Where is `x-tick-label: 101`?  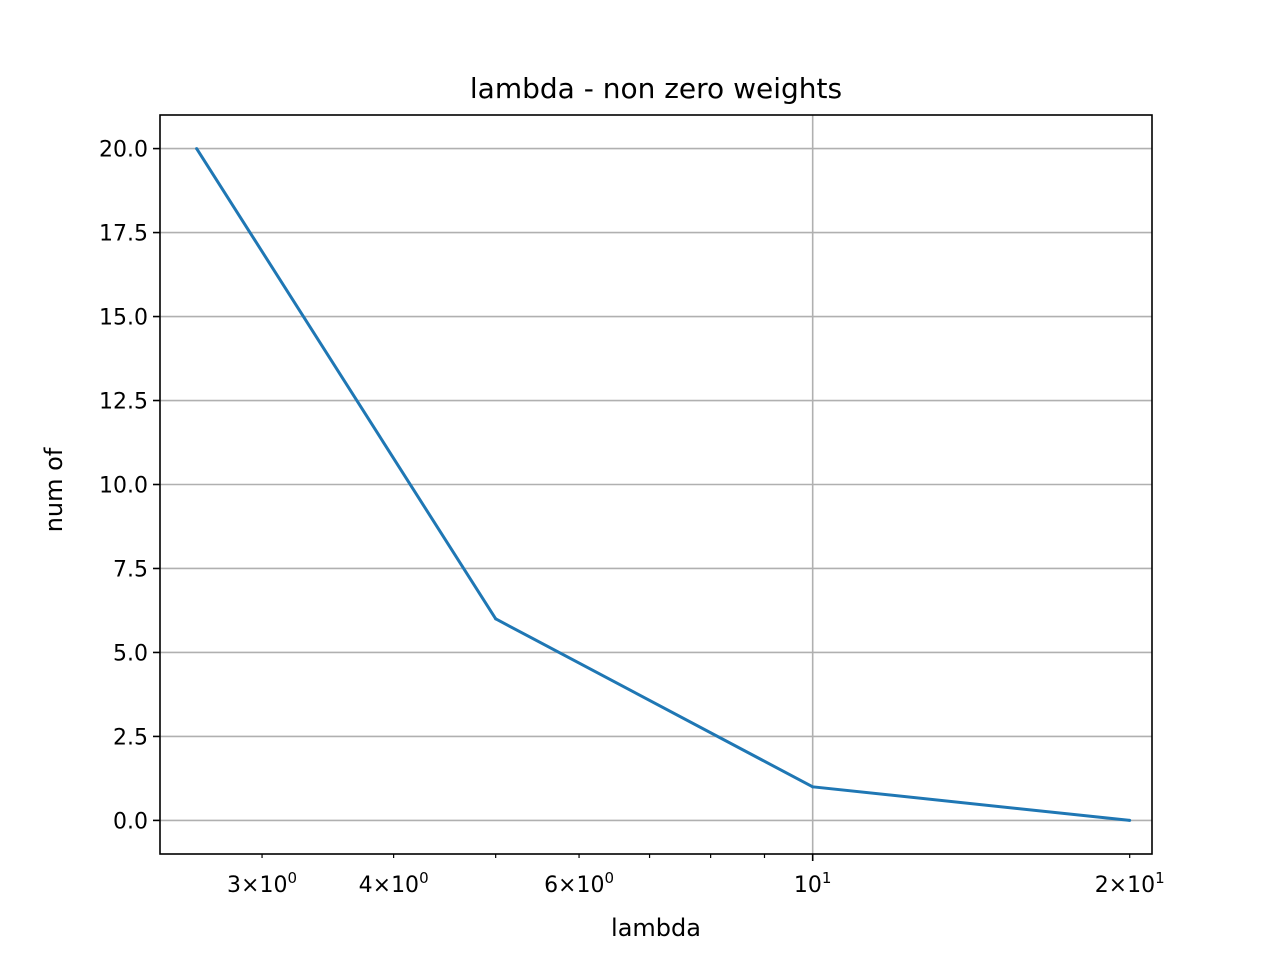
x-tick-label: 101 is located at coordinates (813, 883).